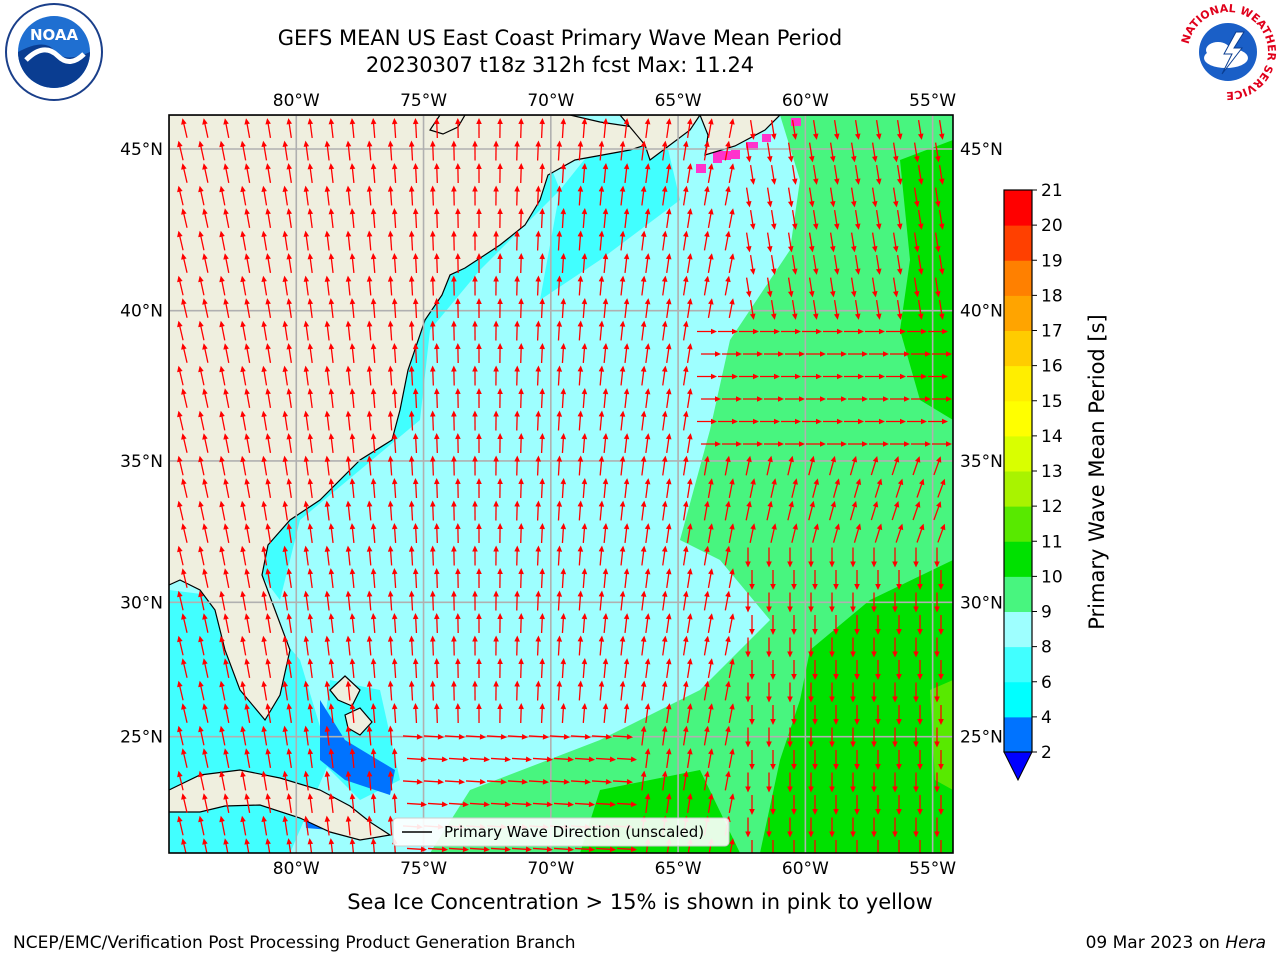 Image resolution: width=1280 pixels, height=960 pixels. I want to click on lat-tick-label-right: 40°N, so click(981, 312).